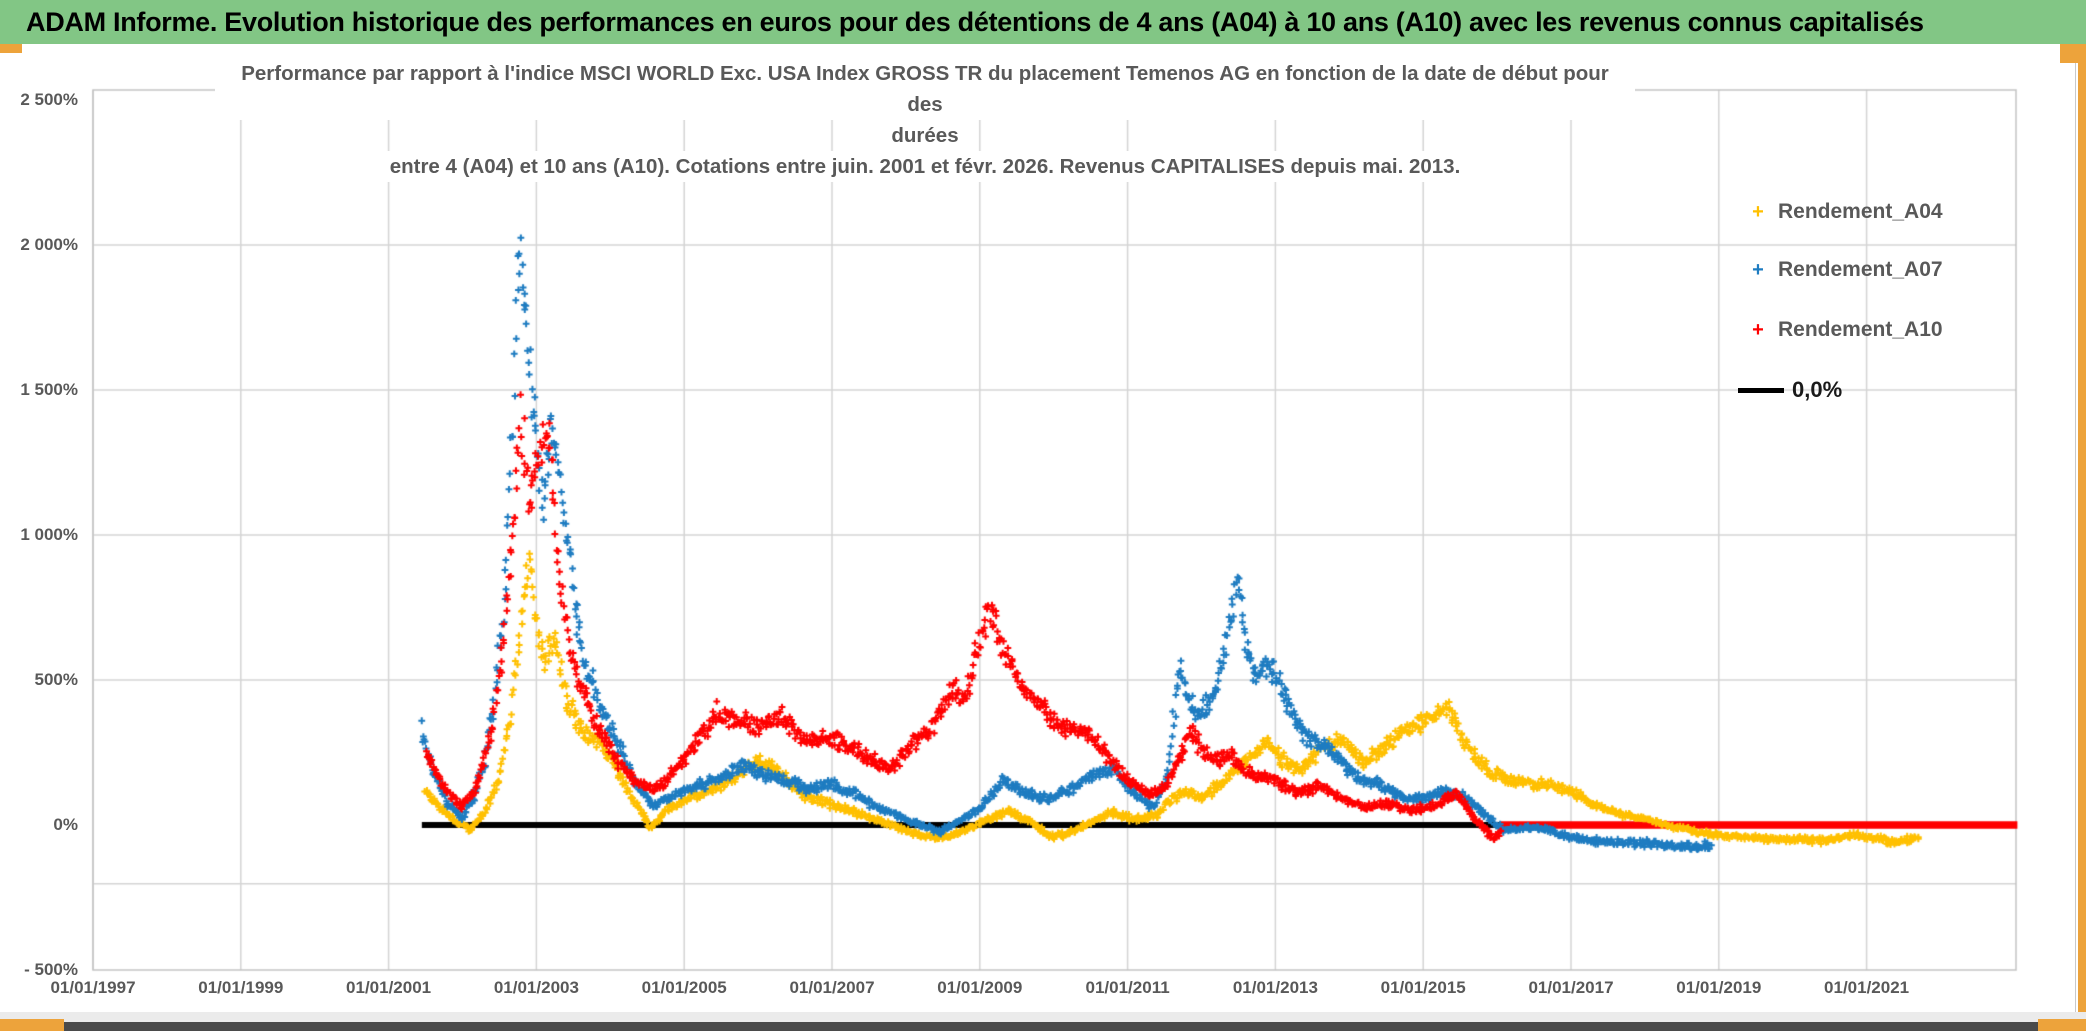  What do you see at coordinates (1275, 987) in the screenshot?
I see `x-axis-tick-label: 01/01/2013` at bounding box center [1275, 987].